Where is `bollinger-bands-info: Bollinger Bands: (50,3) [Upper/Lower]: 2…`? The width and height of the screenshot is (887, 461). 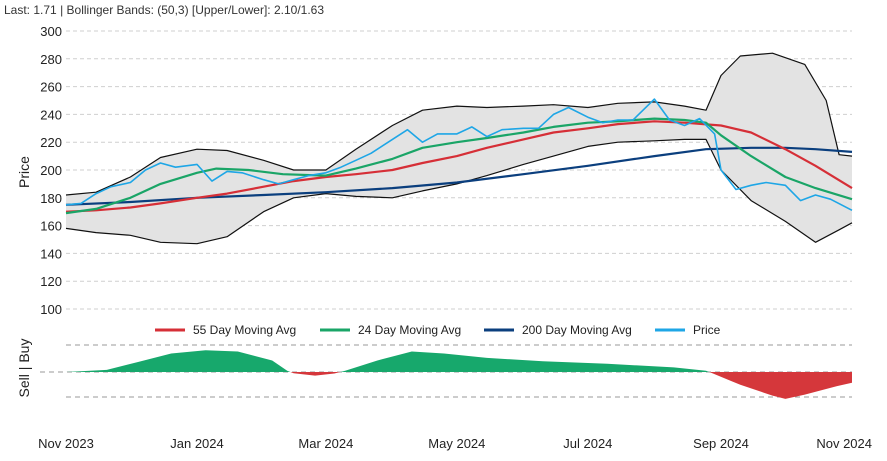 bollinger-bands-info: Bollinger Bands: (50,3) [Upper/Lower]: 2… is located at coordinates (195, 10).